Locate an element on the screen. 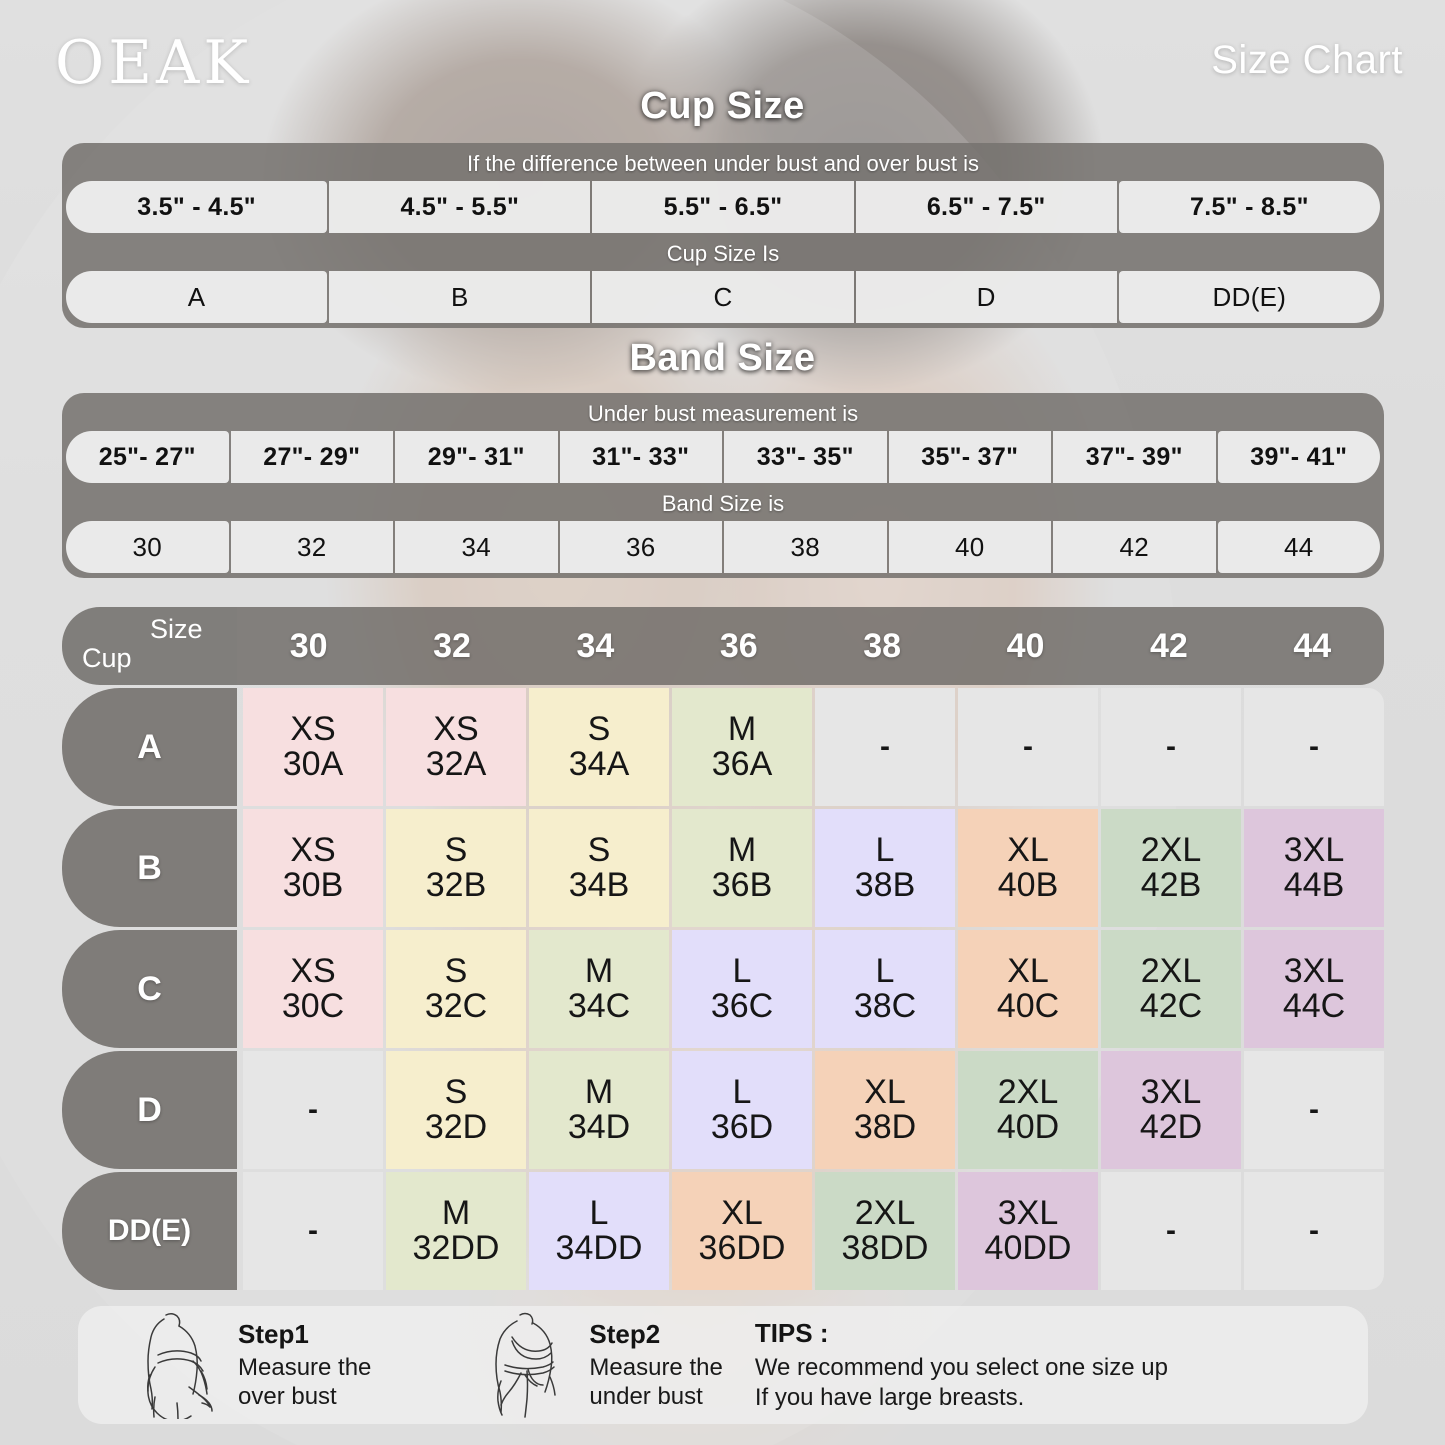  matrix-row-cells: XS 30A XS 32A S 34A M 36A - - - - is located at coordinates (813, 747).